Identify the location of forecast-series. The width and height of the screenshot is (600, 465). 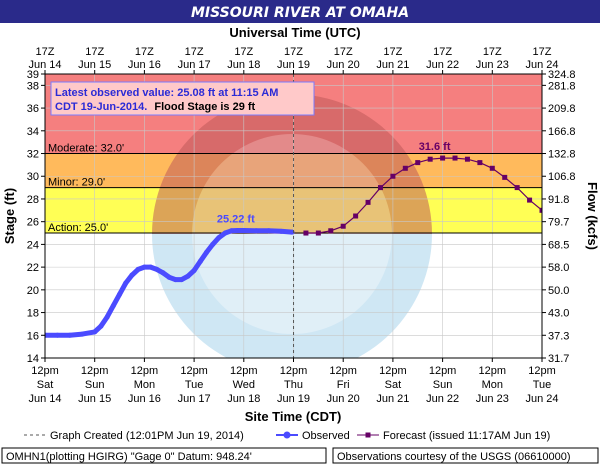
(422, 195).